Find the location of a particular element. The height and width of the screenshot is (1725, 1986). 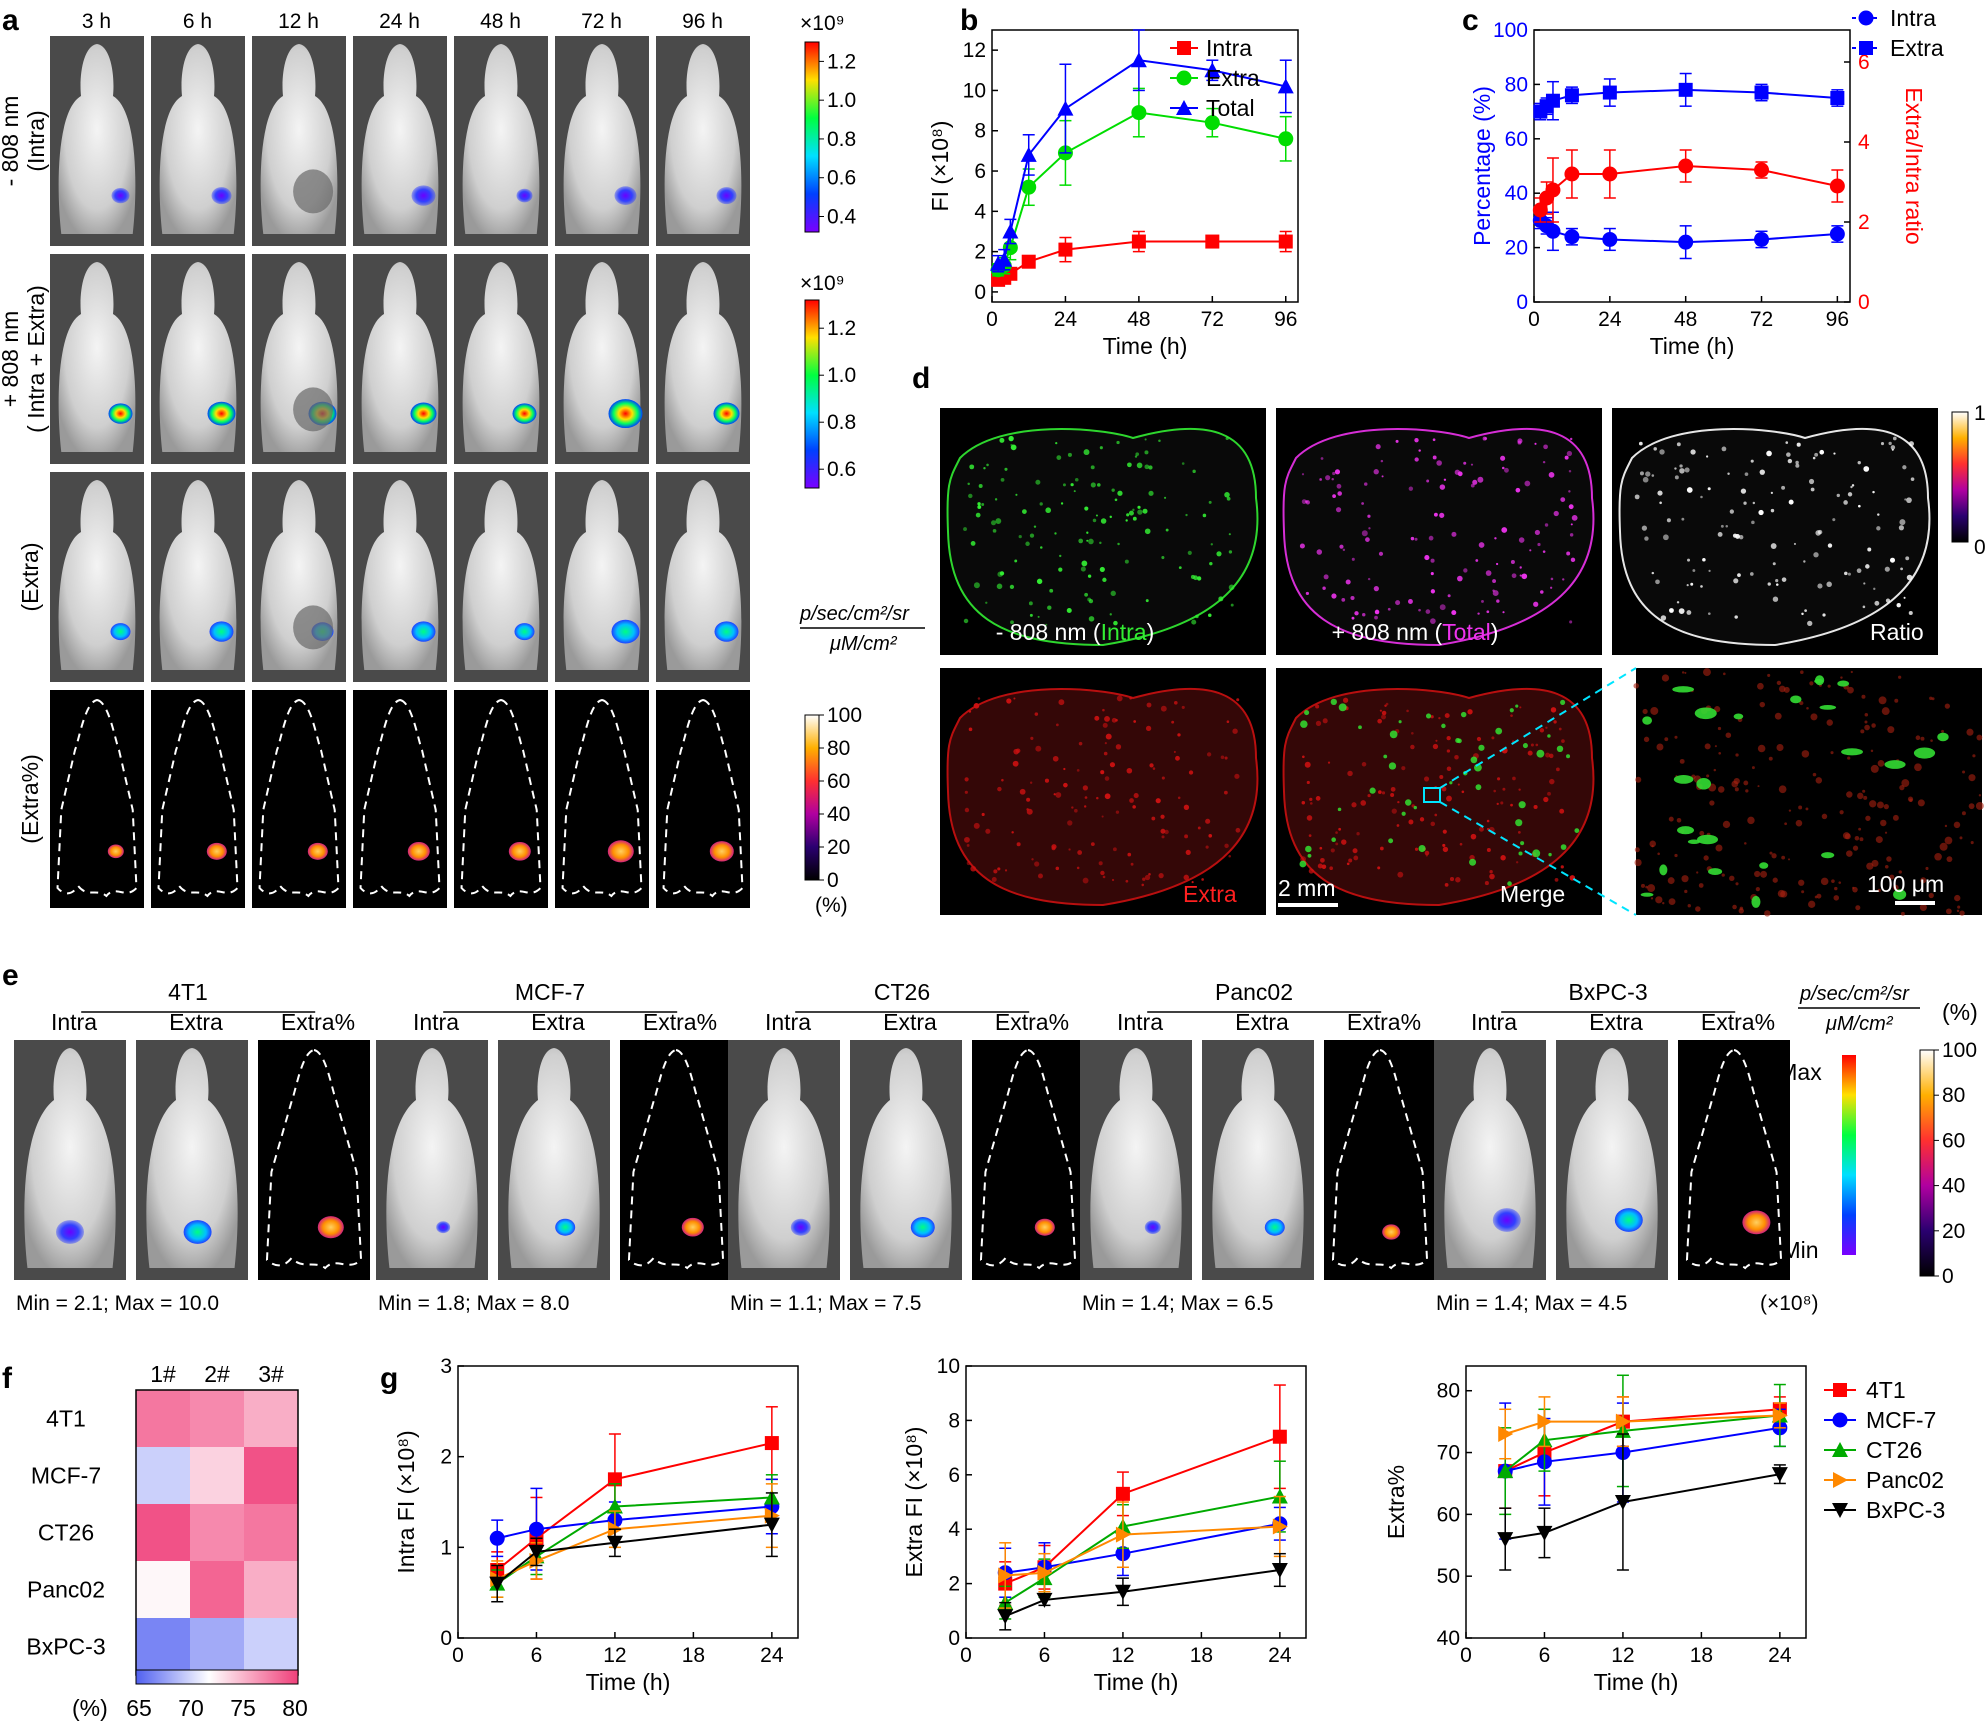

colorbar-tick-label: 0.8 is located at coordinates (841, 422).